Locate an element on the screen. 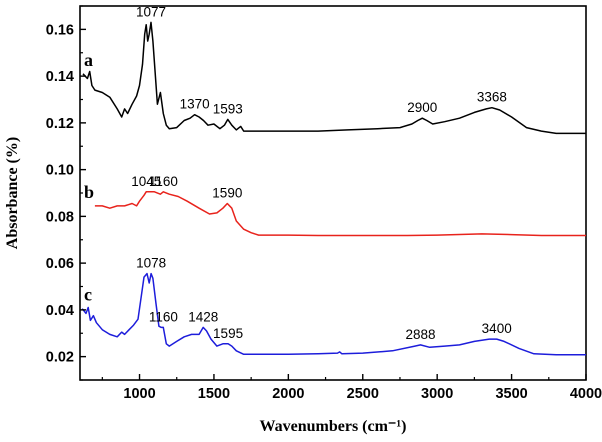  peak-label: 1370 is located at coordinates (195, 104).